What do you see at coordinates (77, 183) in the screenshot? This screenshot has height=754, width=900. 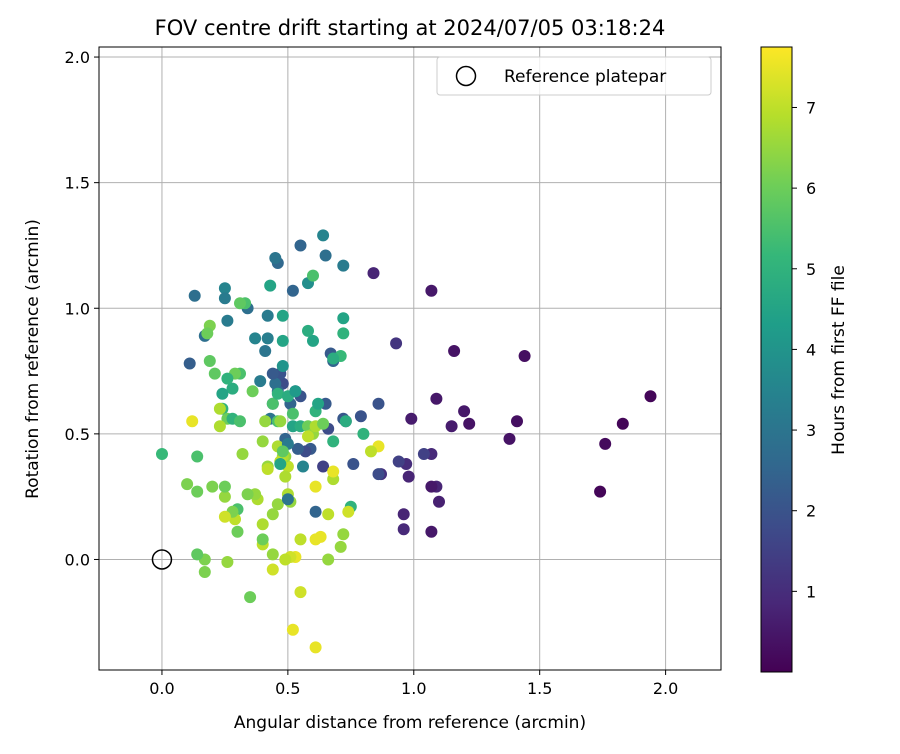 I see `y-tick-label: 1.5` at bounding box center [77, 183].